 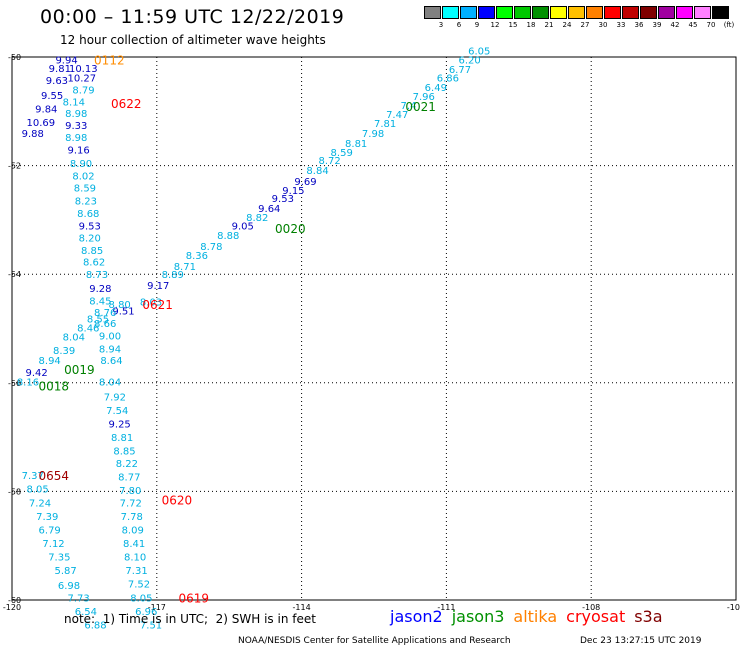 What do you see at coordinates (109, 61) in the screenshot?
I see `pass-time-label: 0112` at bounding box center [109, 61].